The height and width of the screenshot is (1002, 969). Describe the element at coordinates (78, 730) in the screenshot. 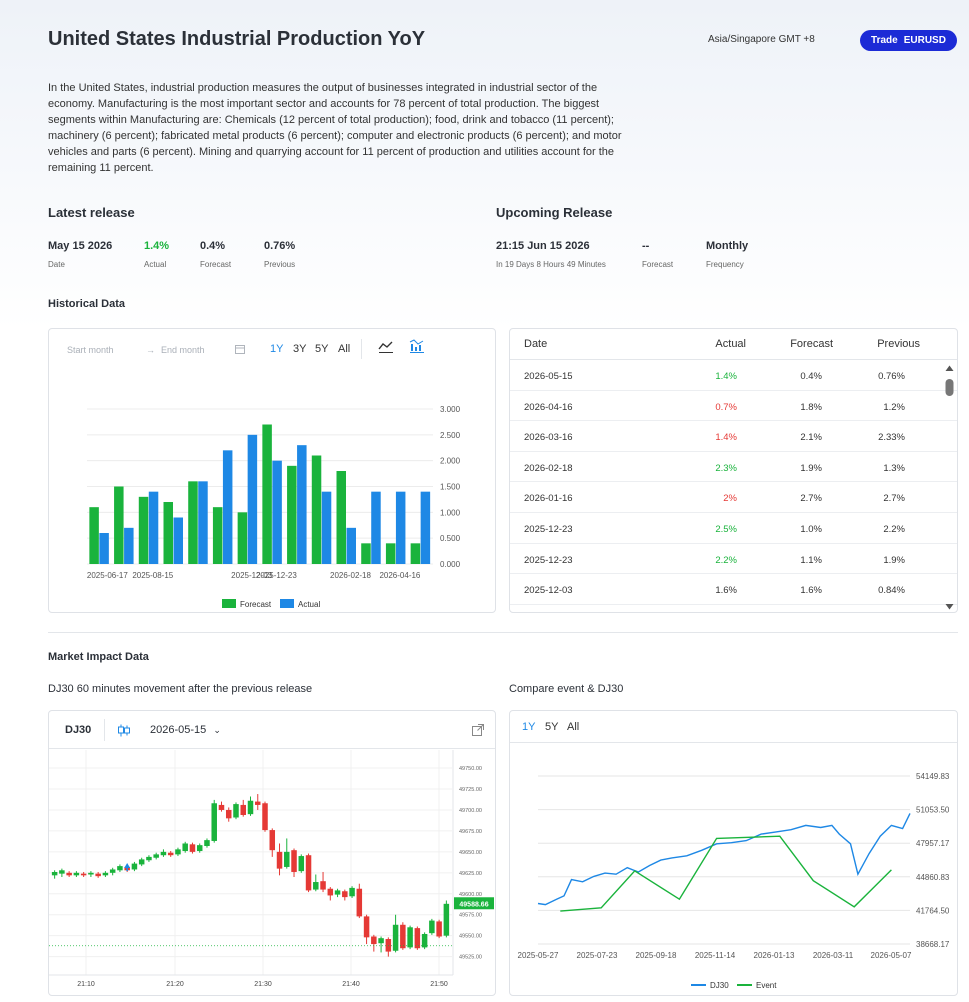

I see `symbol-label: DJ30` at that location.